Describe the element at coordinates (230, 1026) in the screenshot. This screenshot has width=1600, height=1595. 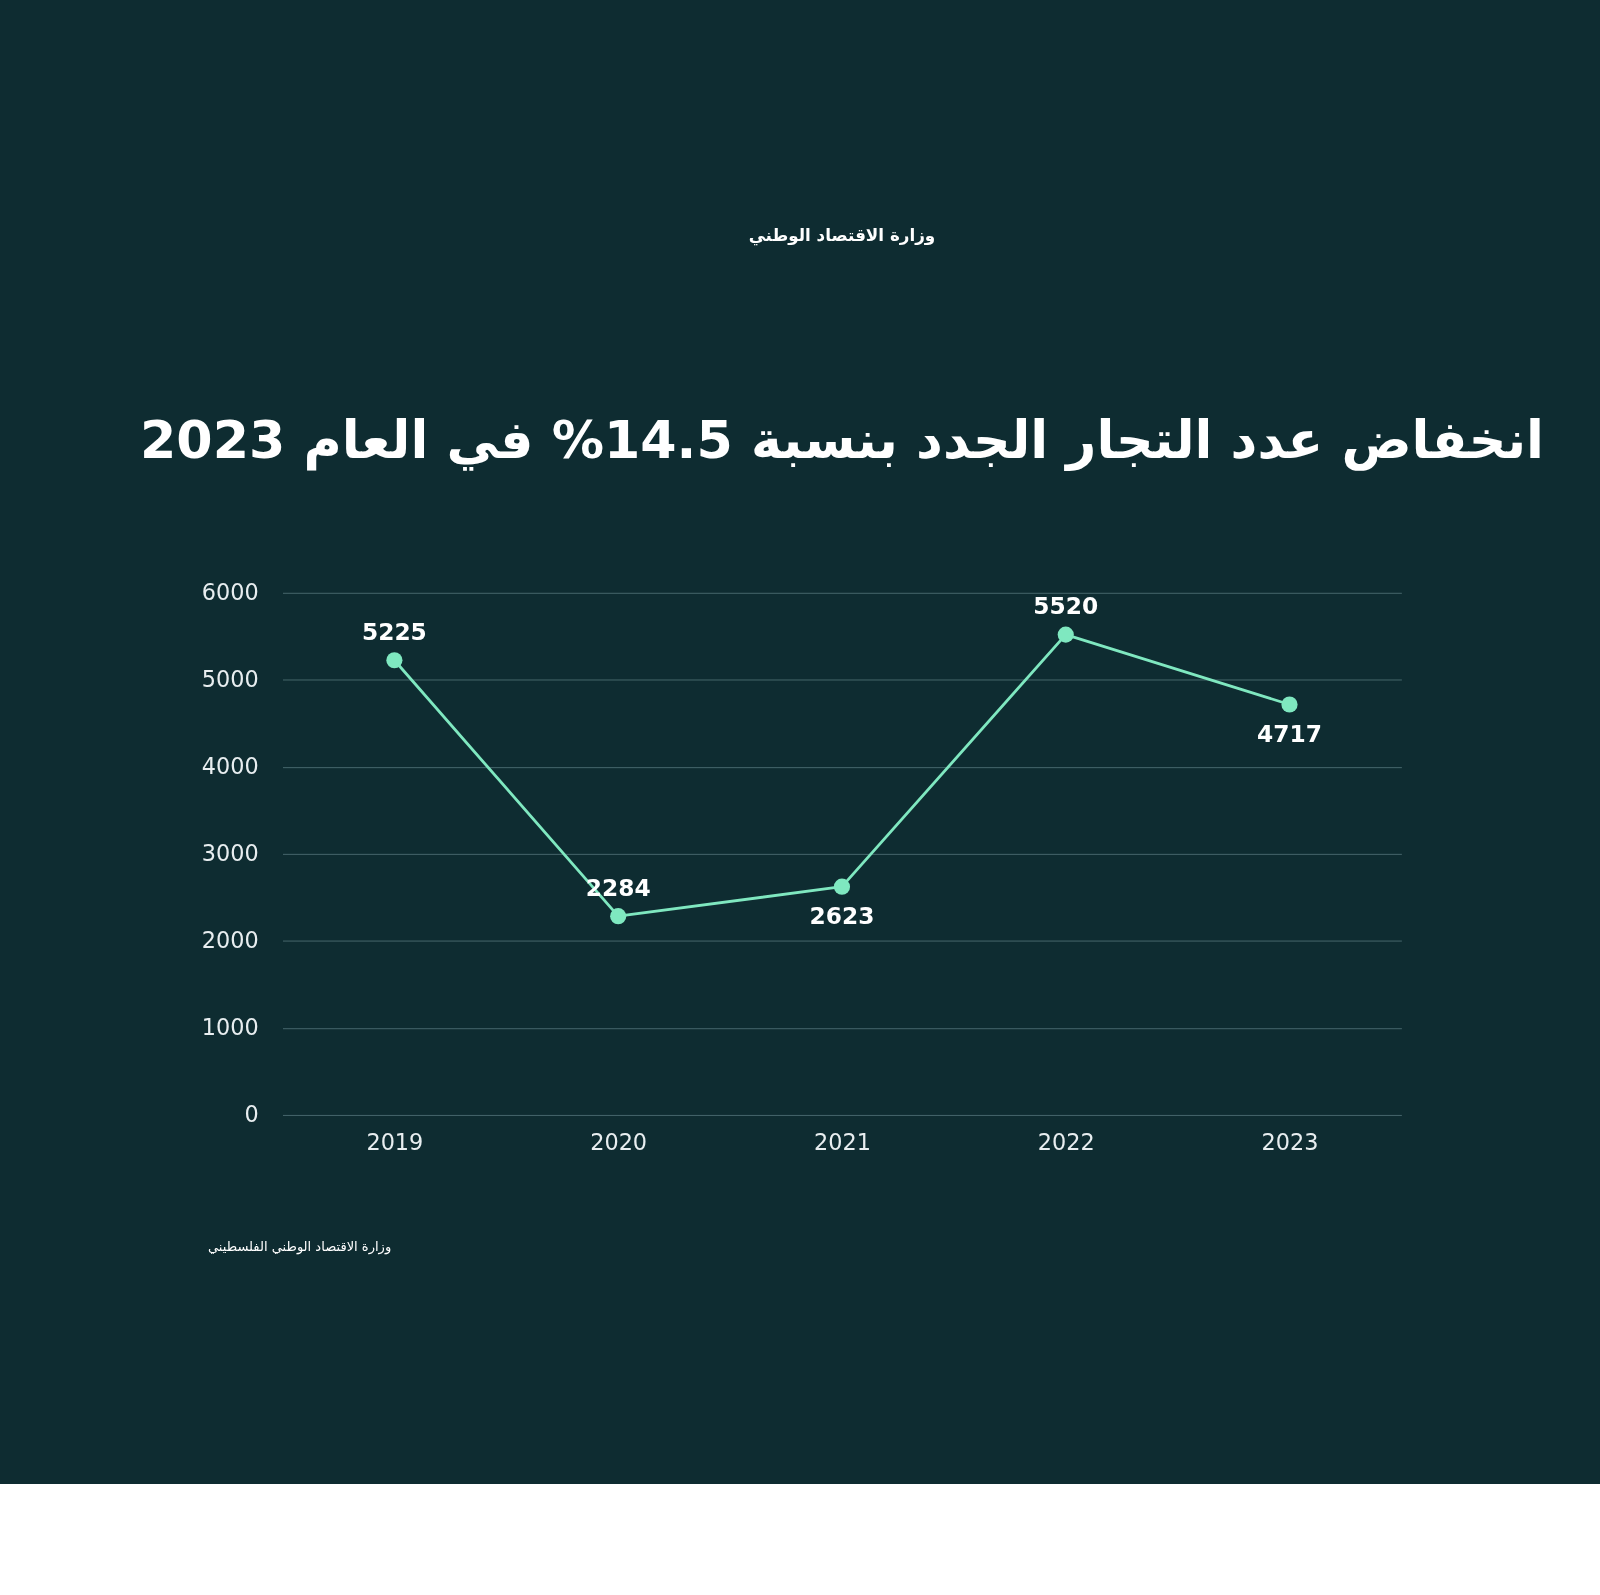
I see `y-tick-label: 1000` at that location.